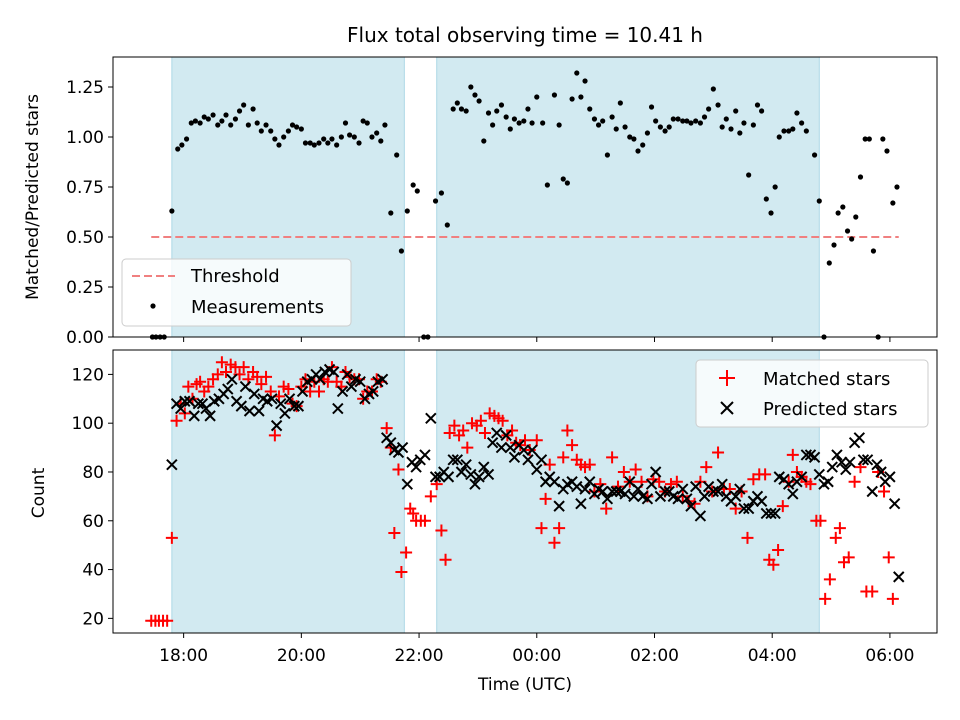  Describe the element at coordinates (85, 88) in the screenshot. I see `top-y-tick-label: 1.25` at that location.